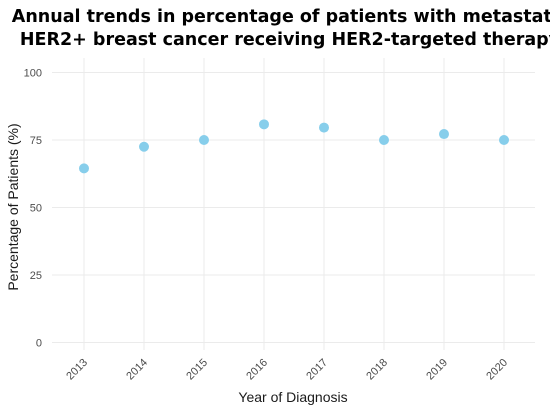  What do you see at coordinates (197, 370) in the screenshot?
I see `x-tick-label-2015: 2015` at bounding box center [197, 370].